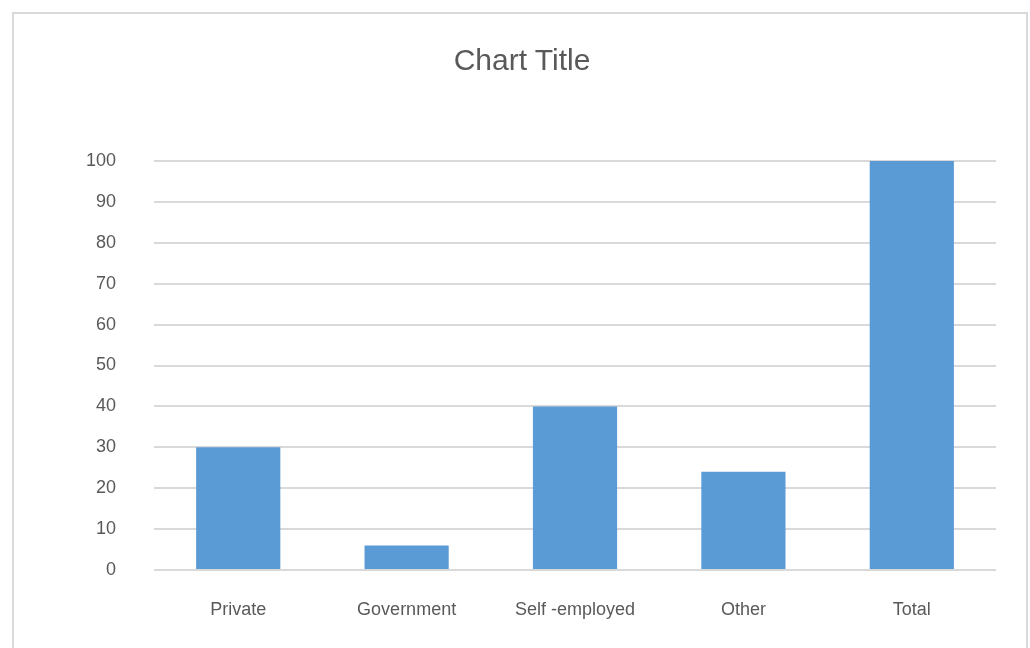  I want to click on y-tick-label: 80, so click(106, 241).